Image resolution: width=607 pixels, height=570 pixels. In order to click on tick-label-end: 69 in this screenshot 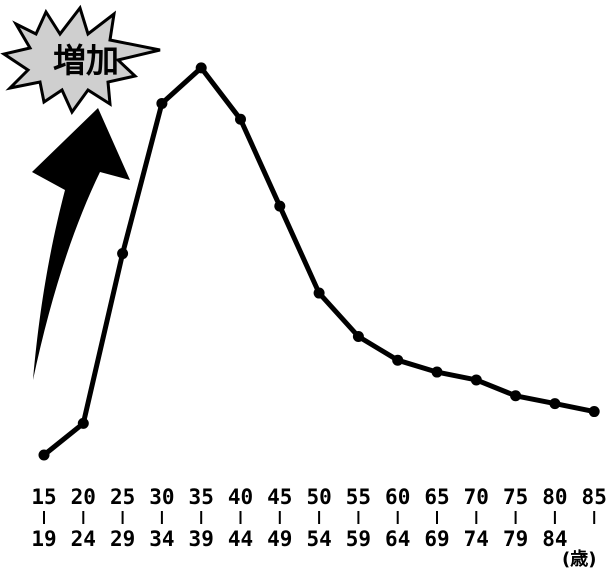, I will do `click(436, 539)`.